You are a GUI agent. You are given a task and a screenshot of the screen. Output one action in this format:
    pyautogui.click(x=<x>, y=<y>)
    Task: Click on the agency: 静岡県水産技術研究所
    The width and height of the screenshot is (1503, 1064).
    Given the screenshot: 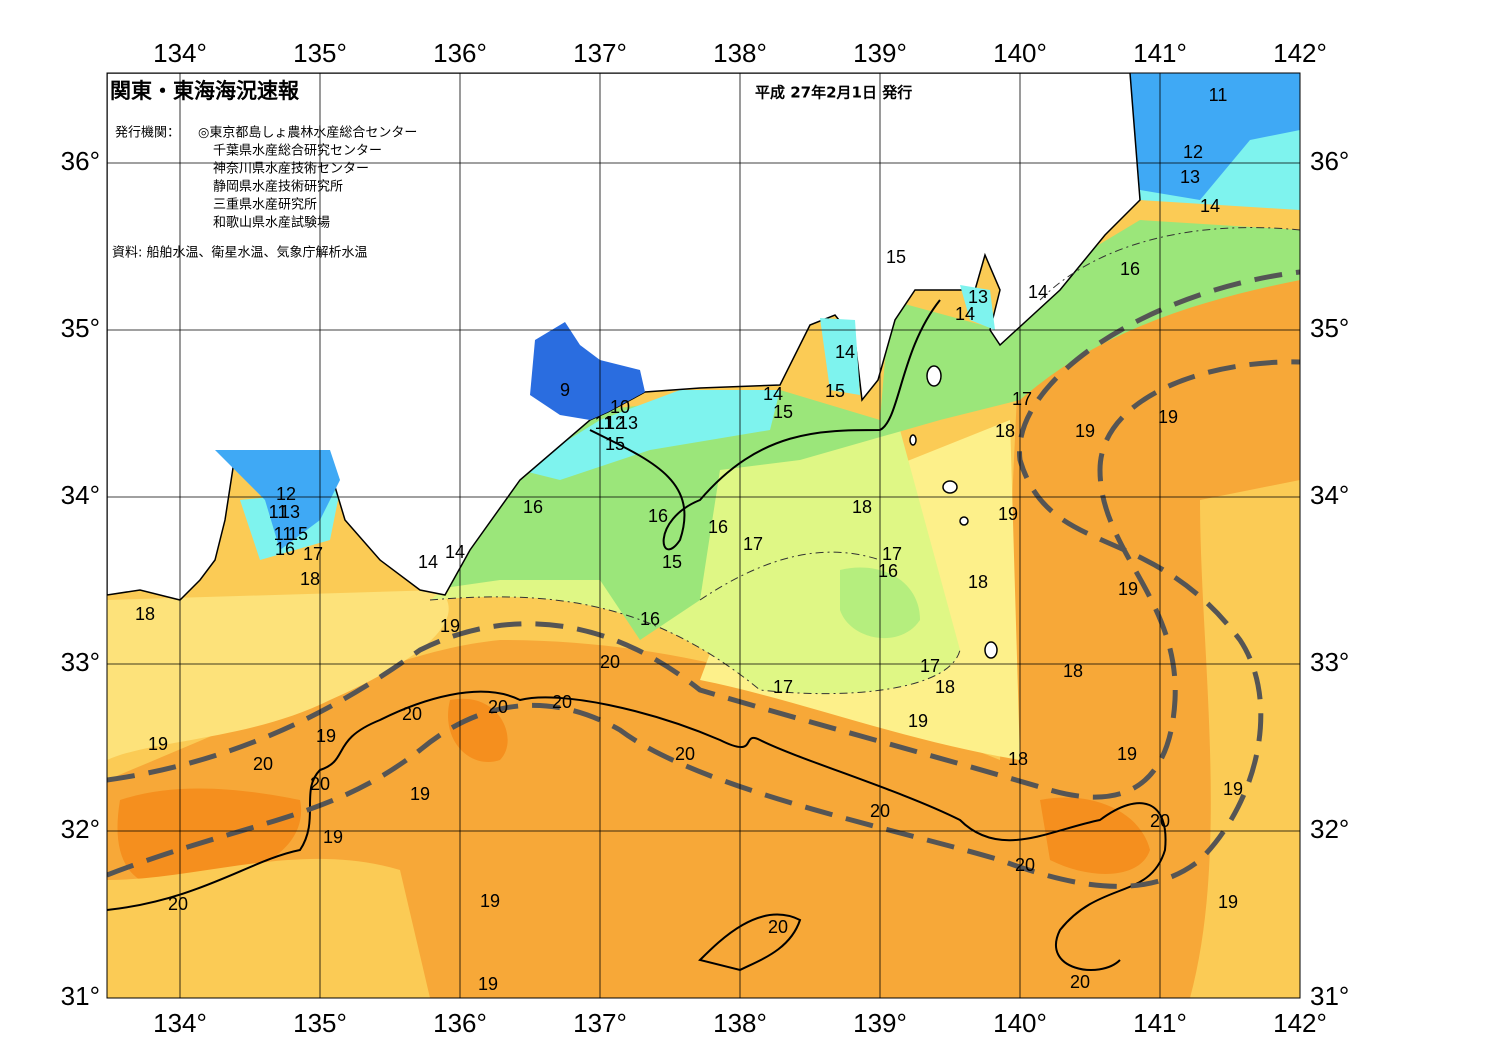 What is the action you would take?
    pyautogui.click(x=278, y=187)
    